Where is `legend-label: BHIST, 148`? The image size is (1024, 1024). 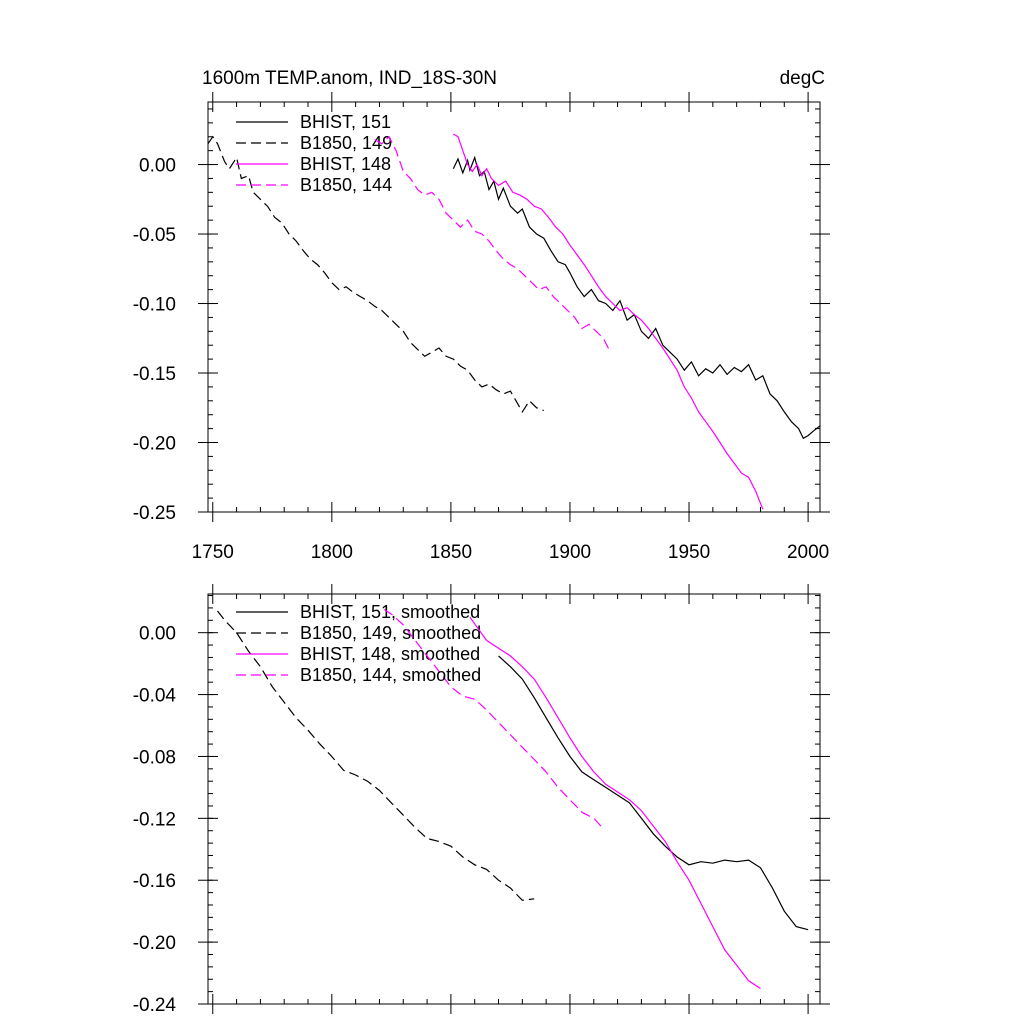
legend-label: BHIST, 148 is located at coordinates (345, 164).